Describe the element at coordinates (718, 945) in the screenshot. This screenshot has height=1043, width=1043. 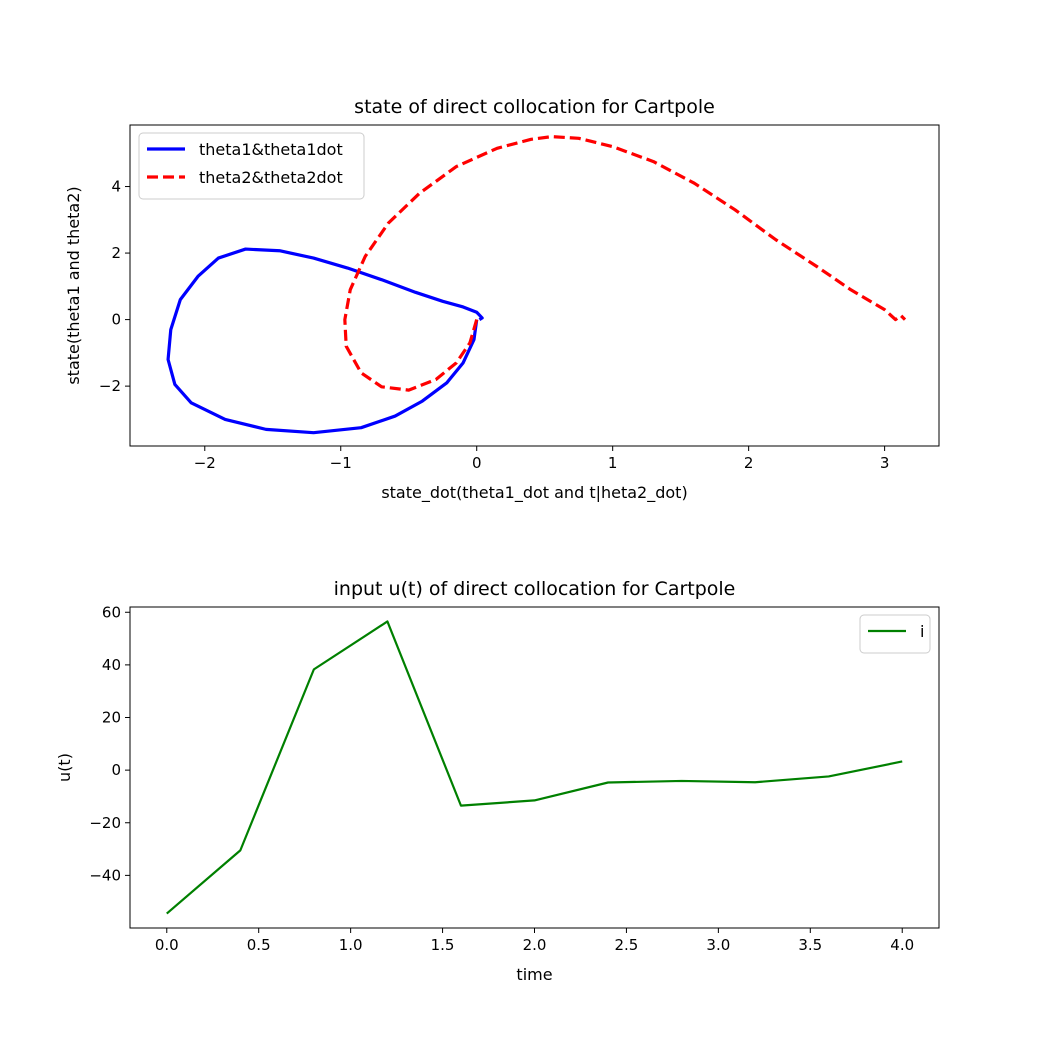
I see `x-tick-label: 3.0` at that location.